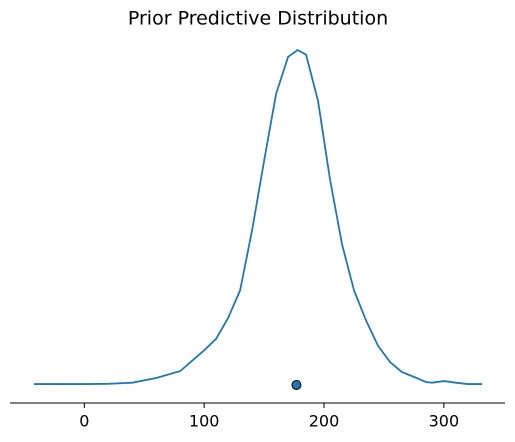 This screenshot has width=515, height=442. I want to click on chart-title: Prior Predictive Distribution, so click(258, 19).